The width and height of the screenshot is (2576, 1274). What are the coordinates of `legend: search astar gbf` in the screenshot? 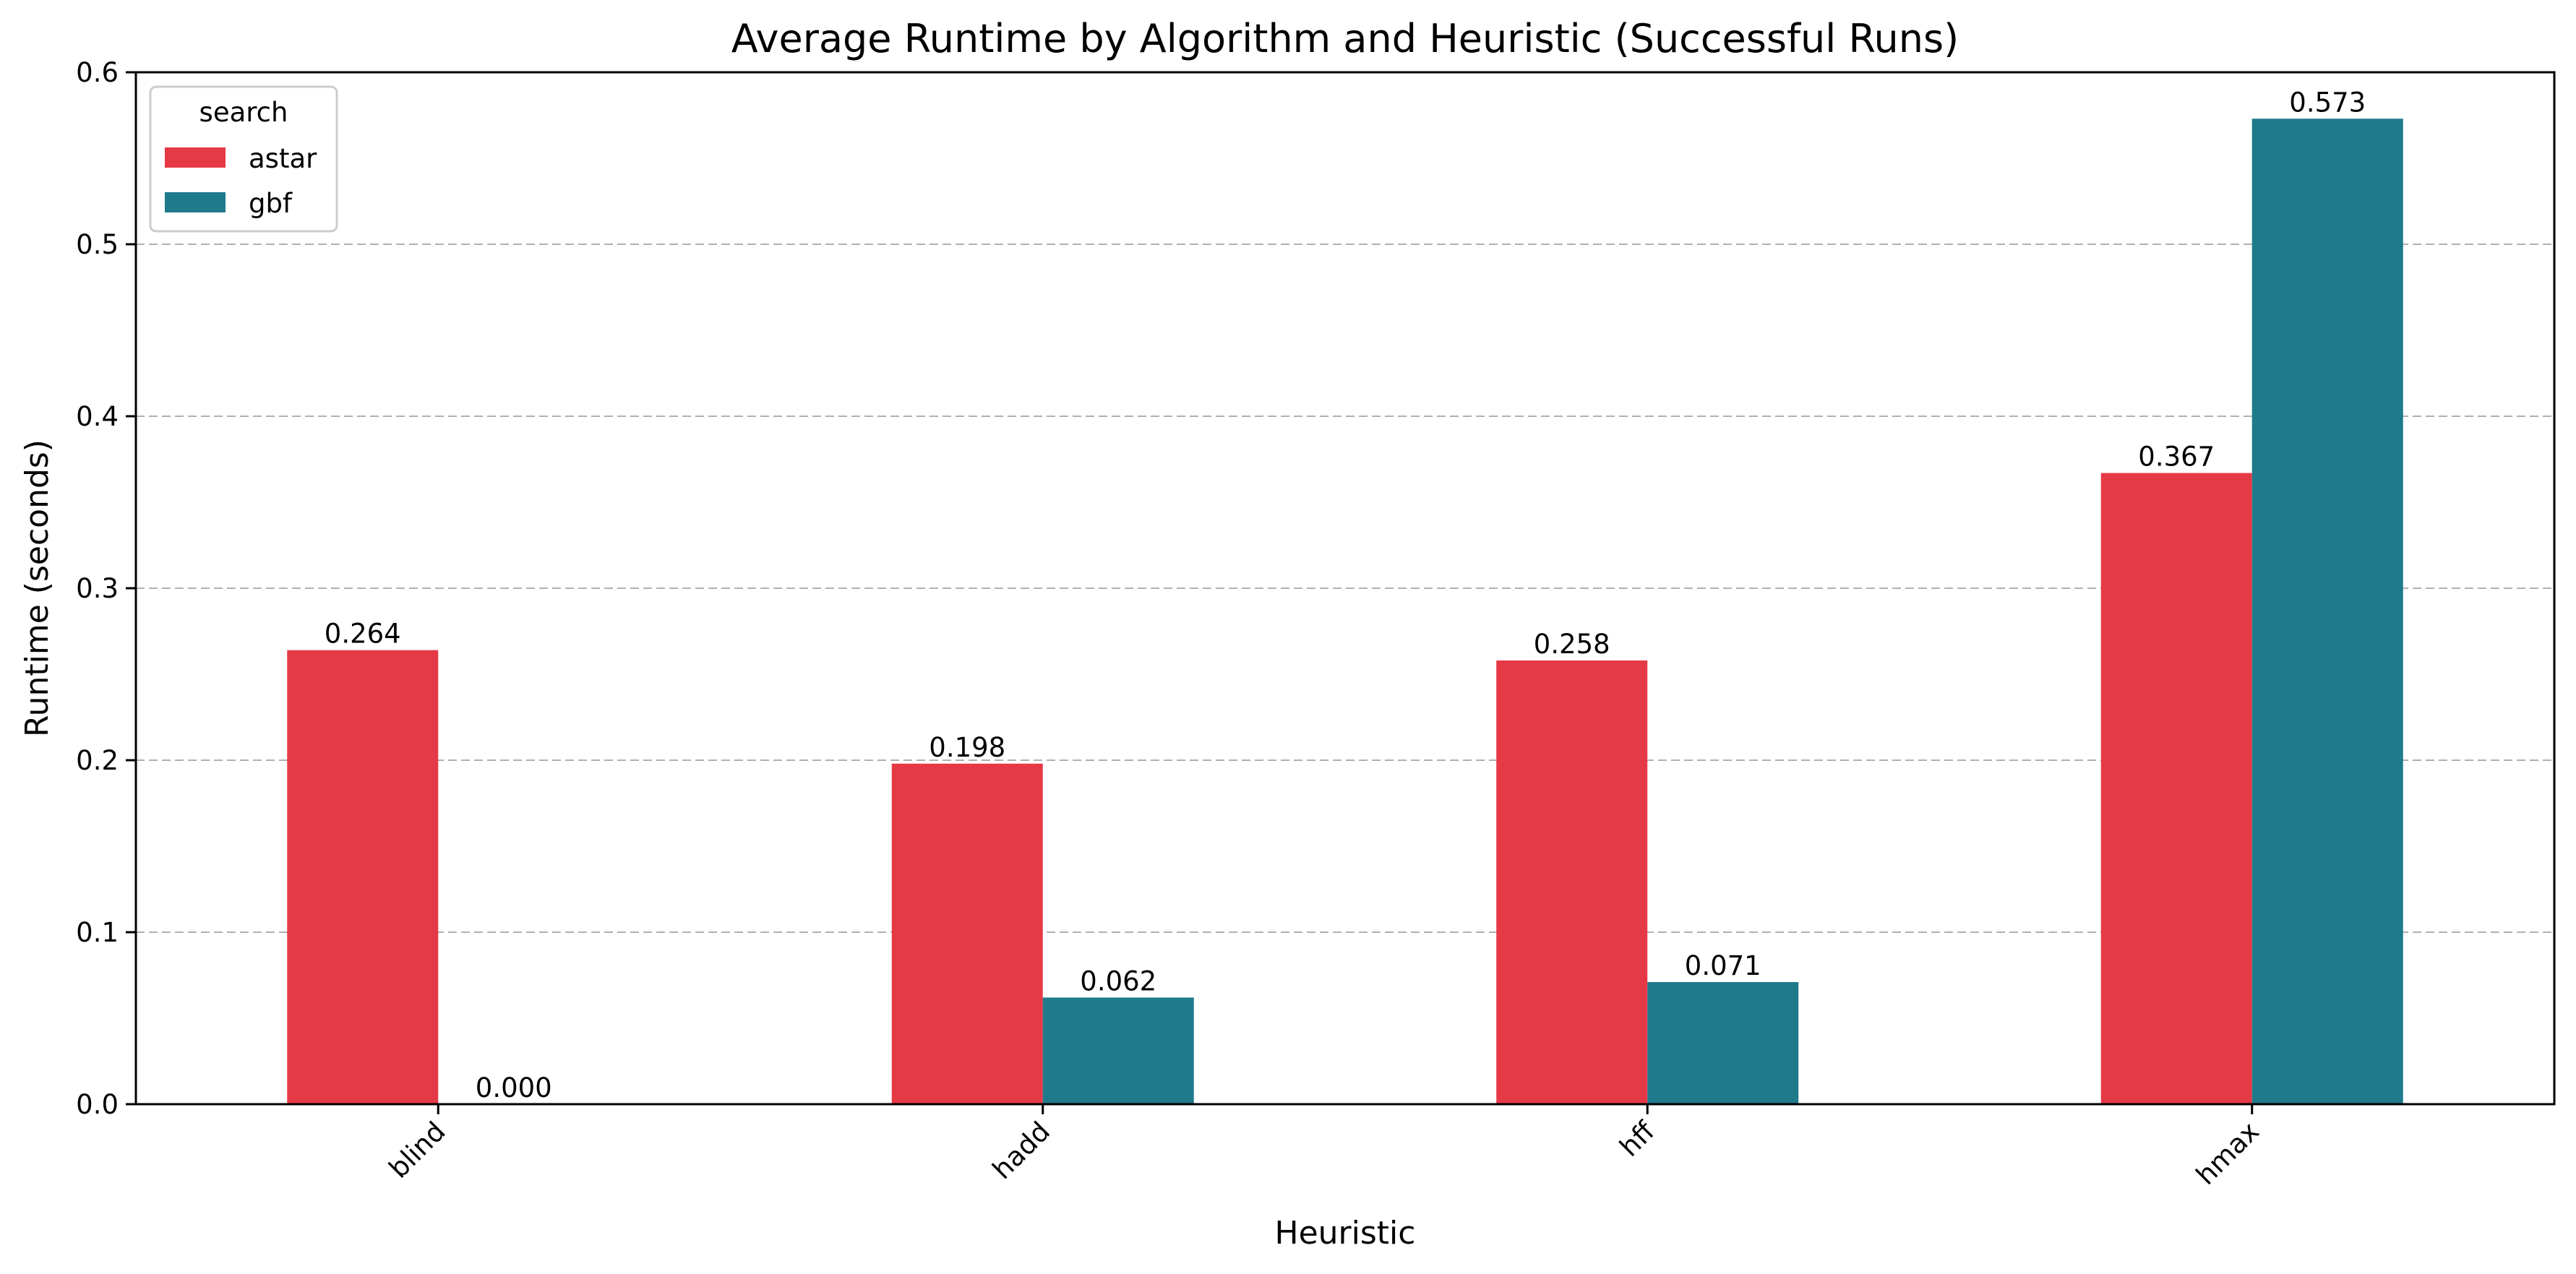 It's located at (244, 159).